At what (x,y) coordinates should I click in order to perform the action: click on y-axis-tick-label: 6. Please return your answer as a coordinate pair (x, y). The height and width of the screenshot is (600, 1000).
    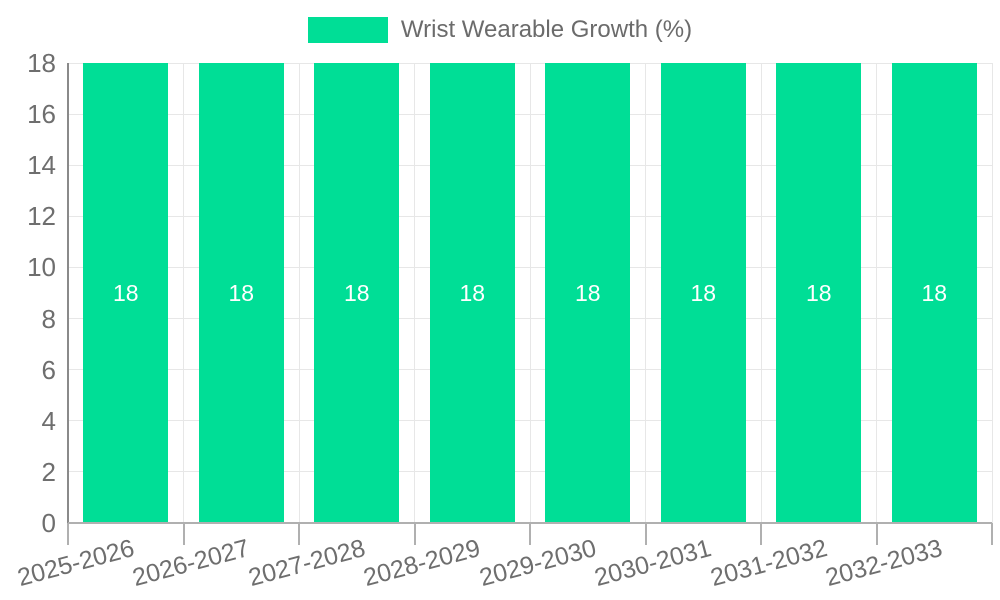
    Looking at the image, I should click on (48, 369).